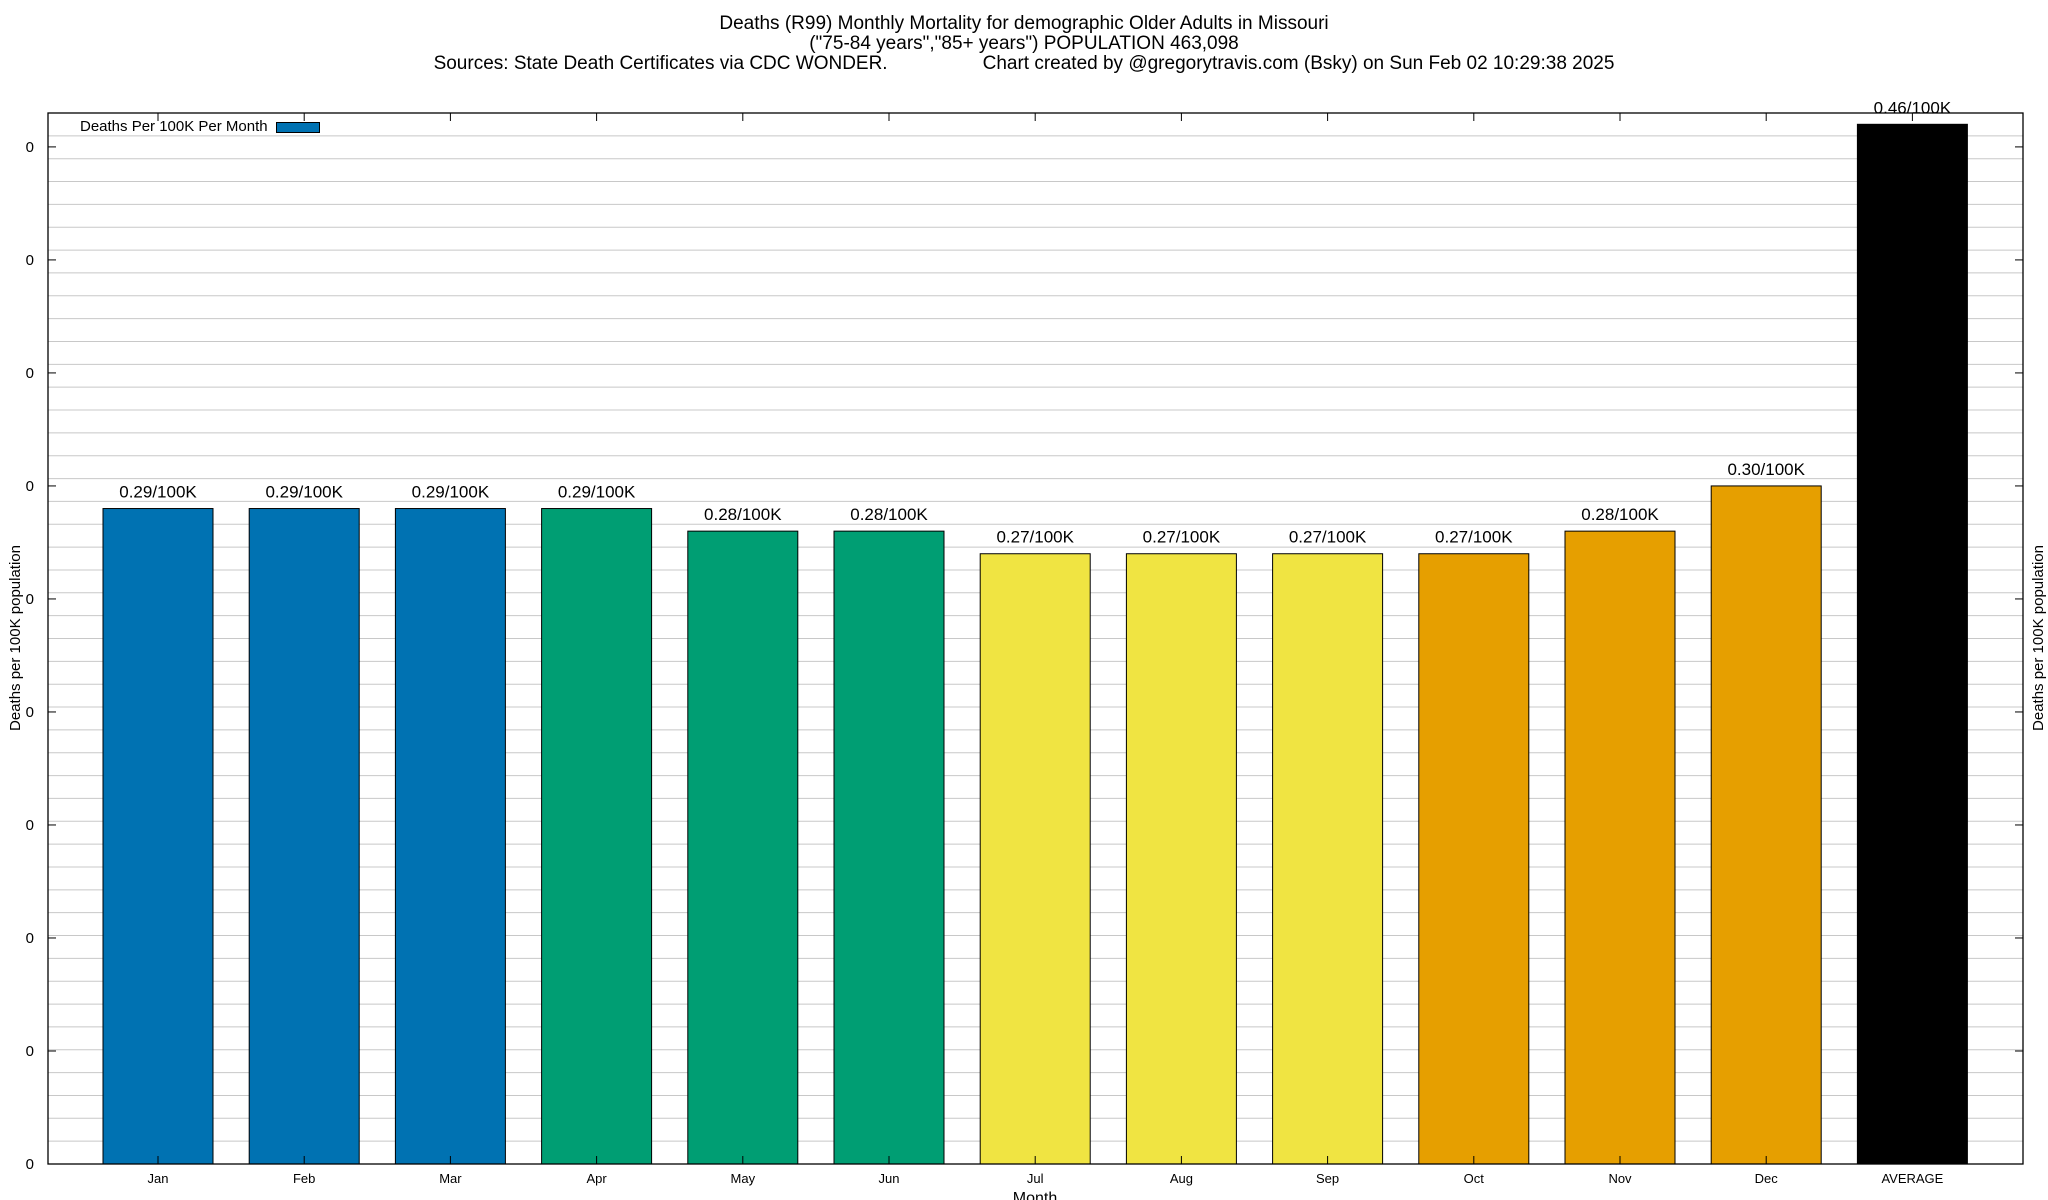 This screenshot has width=2048, height=1200. Describe the element at coordinates (297, 127) in the screenshot. I see `legend-swatch` at that location.